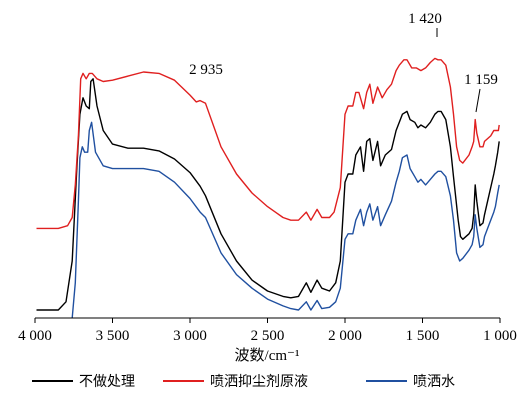 The height and width of the screenshot is (396, 518). Describe the element at coordinates (481, 80) in the screenshot. I see `annotation-label-1159: 1 159` at that location.